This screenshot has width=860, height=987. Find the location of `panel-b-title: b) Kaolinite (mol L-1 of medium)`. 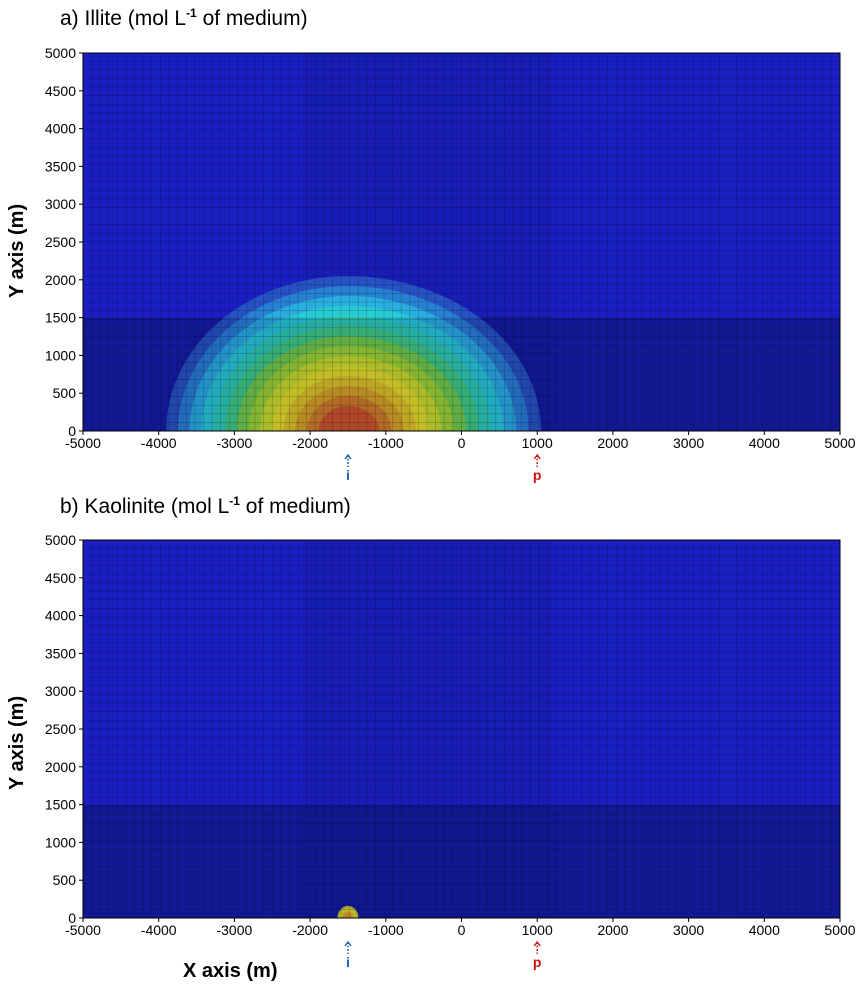

panel-b-title: b) Kaolinite (mol L-1 of medium) is located at coordinates (205, 506).